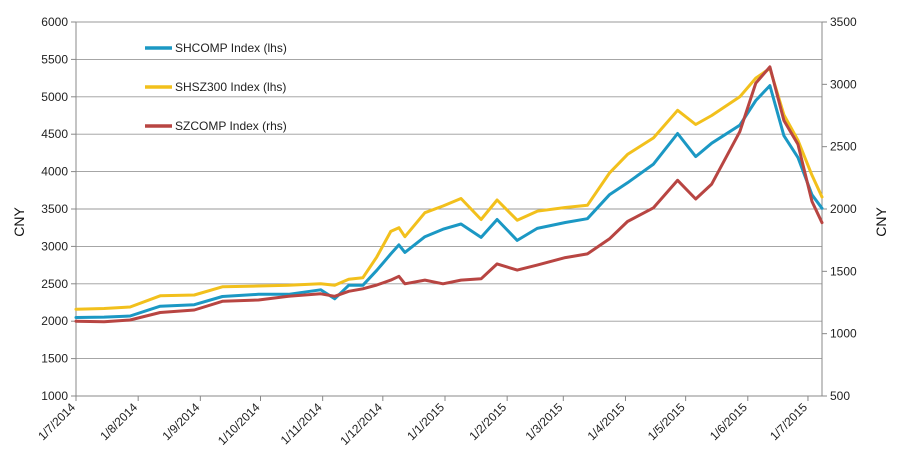 The width and height of the screenshot is (903, 465). I want to click on right-tick-label: 3500, so click(843, 22).